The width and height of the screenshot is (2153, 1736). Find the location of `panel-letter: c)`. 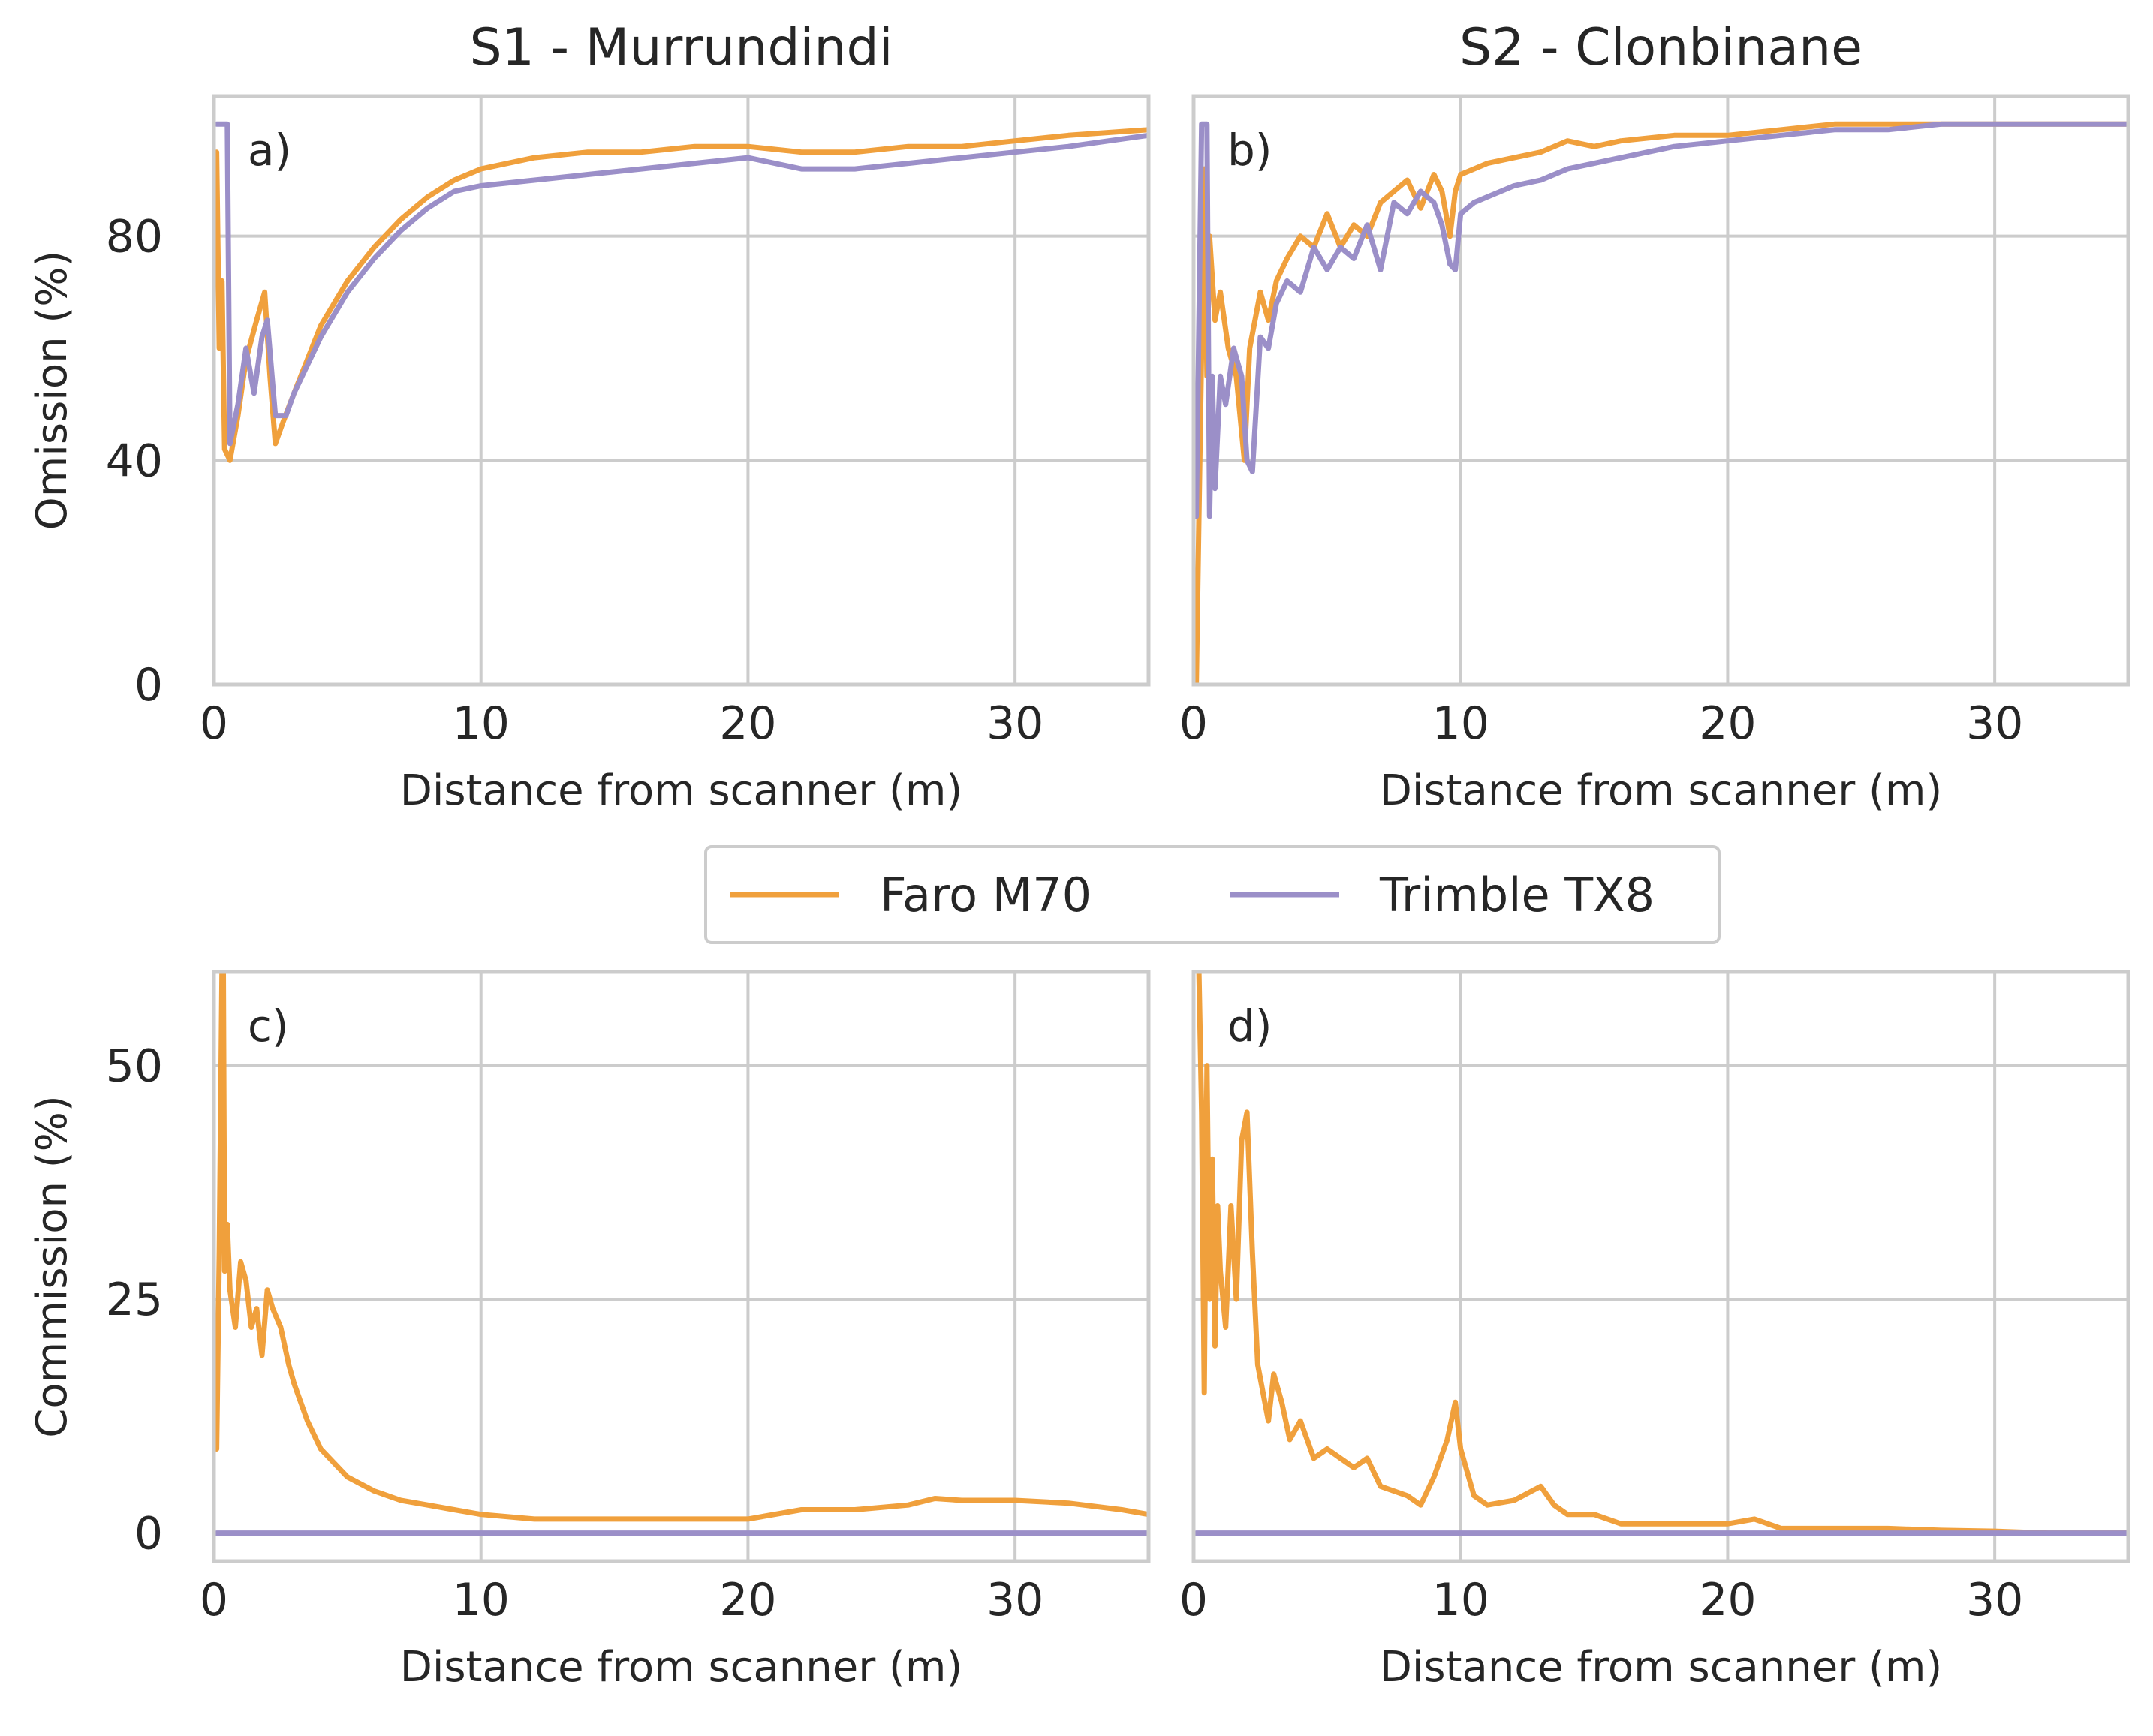

panel-letter: c) is located at coordinates (268, 1026).